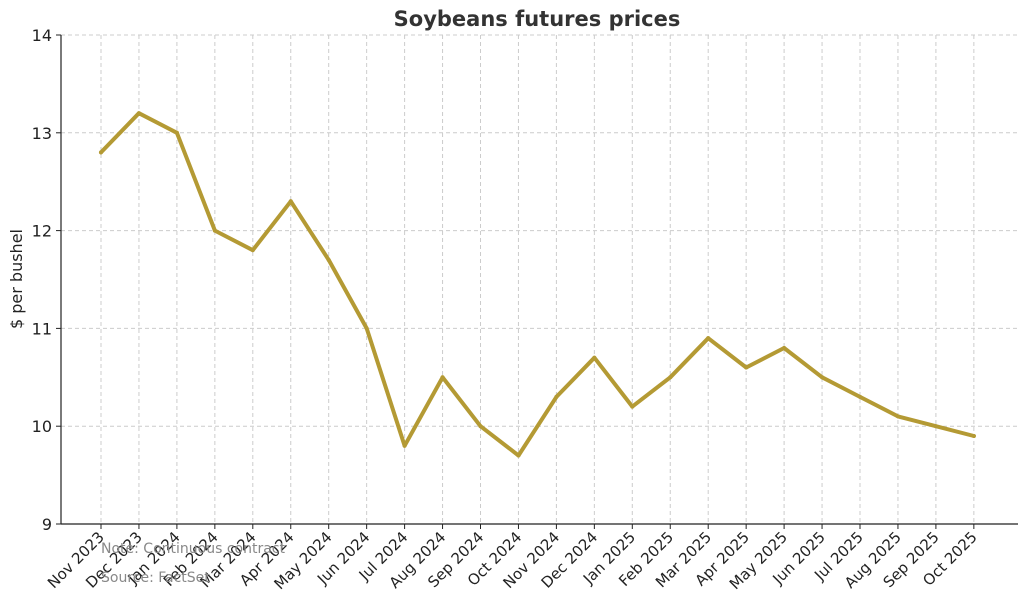 The height and width of the screenshot is (610, 1024). What do you see at coordinates (42, 133) in the screenshot?
I see `y-tick-label: 13` at bounding box center [42, 133].